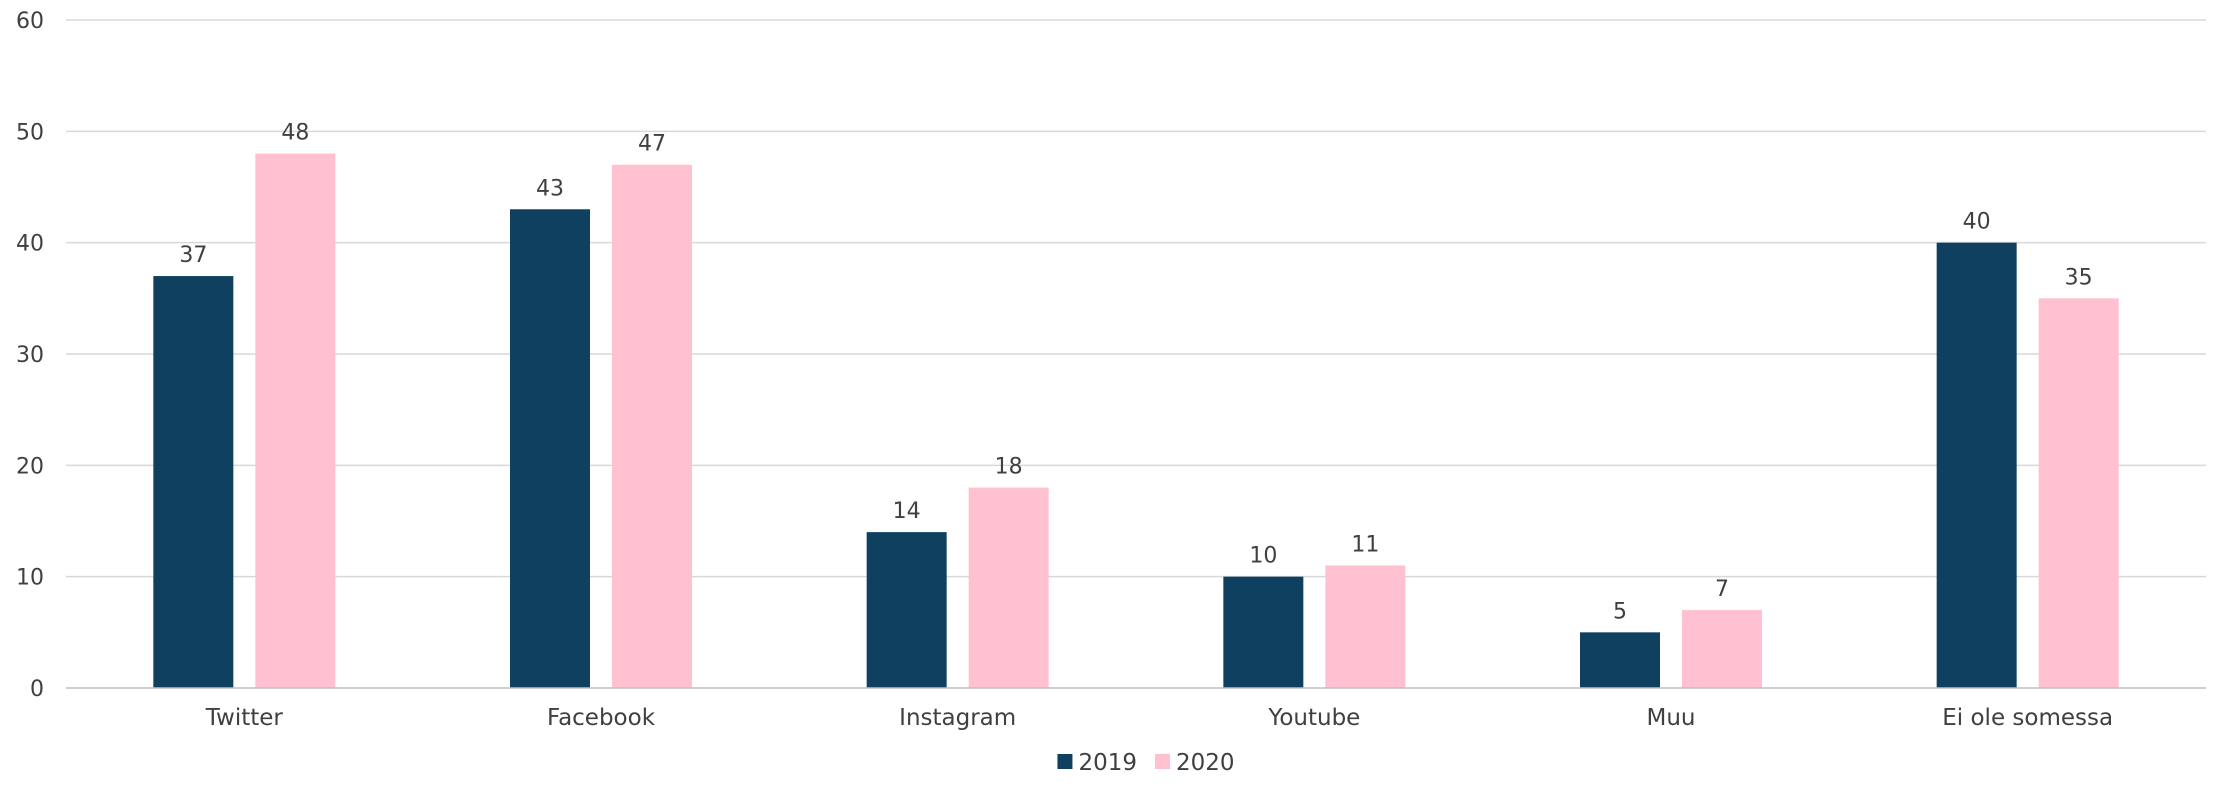  I want to click on x-tick-label: Instagram, so click(957, 718).